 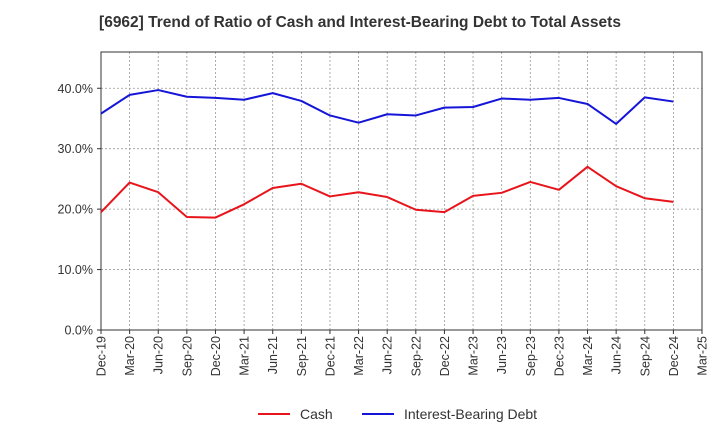 I want to click on x-tick-label: Jun-20, so click(x=159, y=355).